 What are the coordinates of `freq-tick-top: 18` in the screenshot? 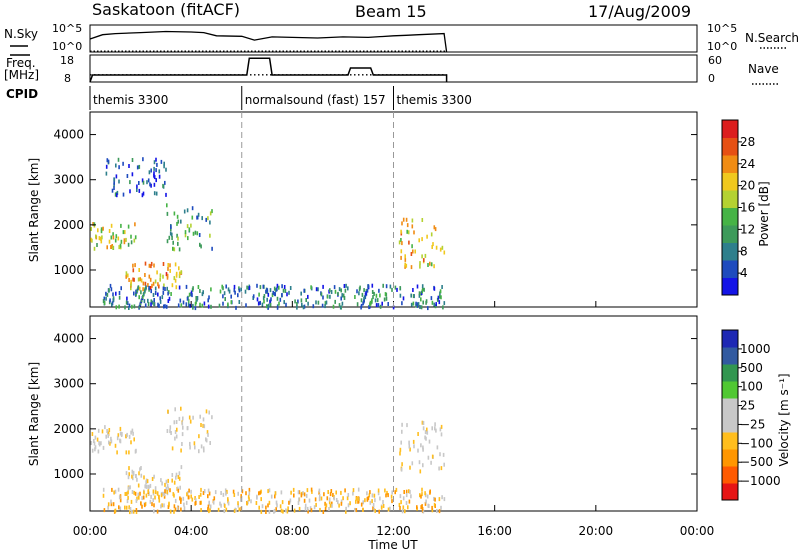 It's located at (67, 60).